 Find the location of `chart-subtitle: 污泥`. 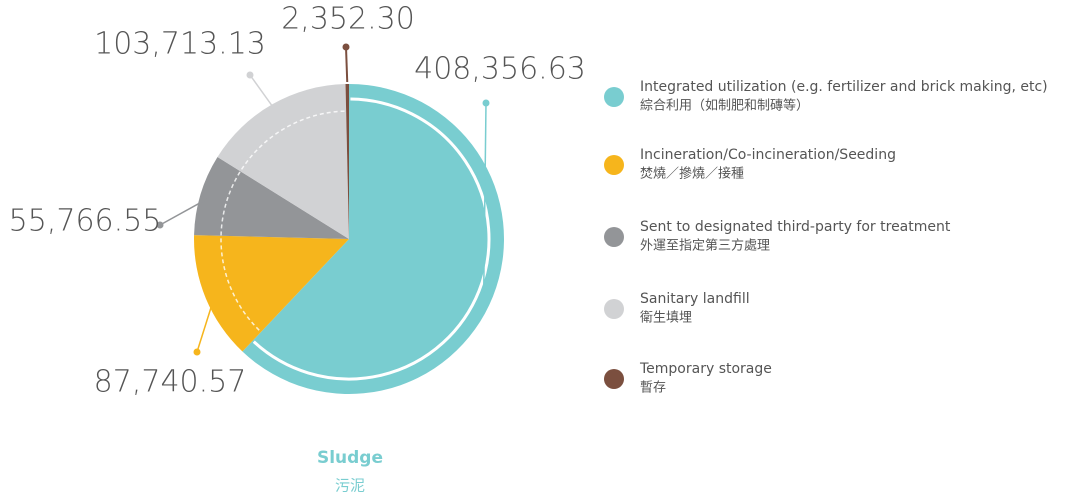

chart-subtitle: 污泥 is located at coordinates (350, 486).